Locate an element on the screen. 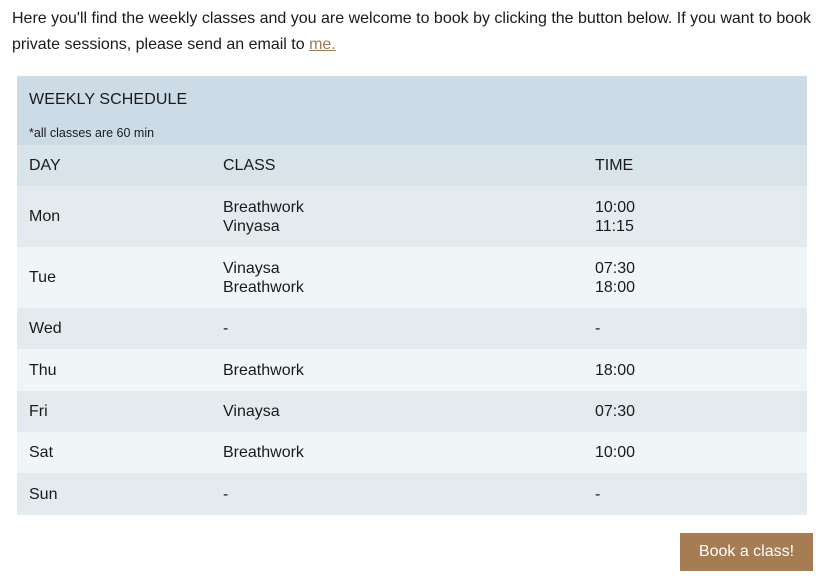  schedule-title: WEEKLY SCHEDULE is located at coordinates (108, 99).